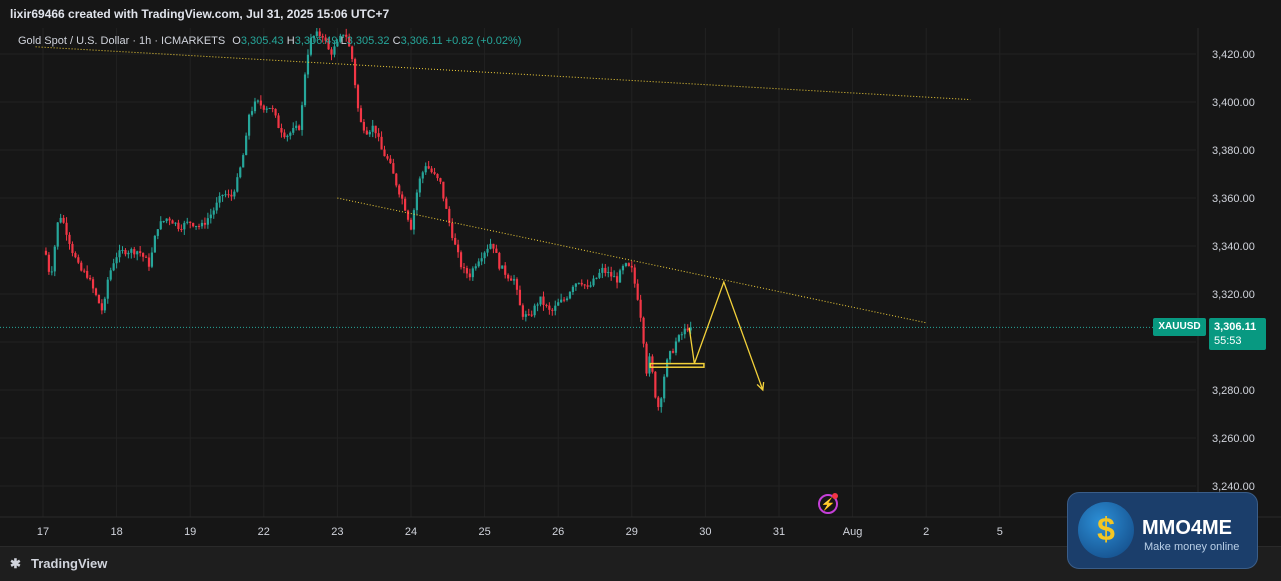 The height and width of the screenshot is (581, 1281). What do you see at coordinates (58, 564) in the screenshot?
I see `tradingview-logo: ✱ TradingView` at bounding box center [58, 564].